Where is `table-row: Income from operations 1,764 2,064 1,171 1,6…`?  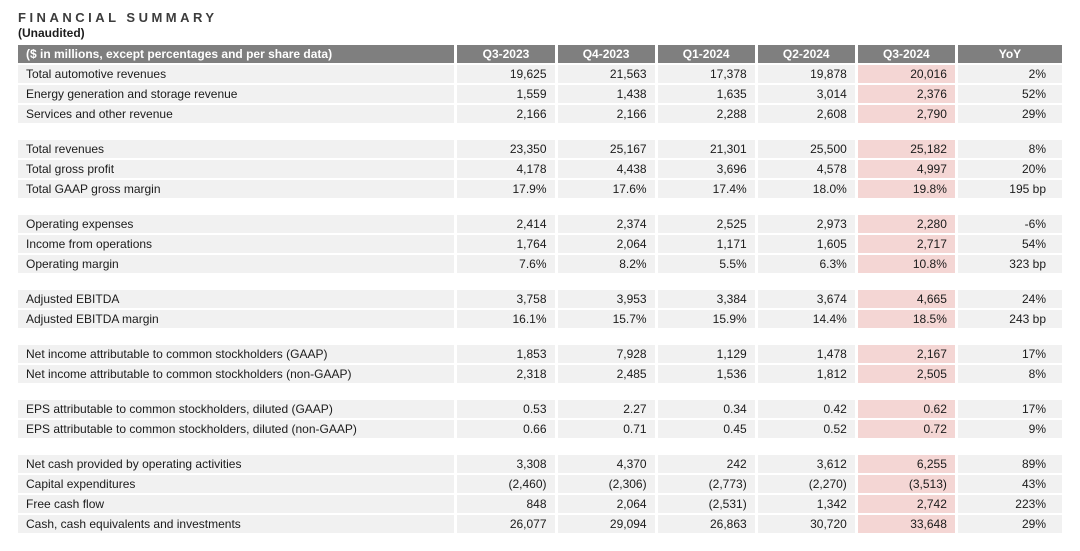 table-row: Income from operations 1,764 2,064 1,171 1,6… is located at coordinates (540, 244).